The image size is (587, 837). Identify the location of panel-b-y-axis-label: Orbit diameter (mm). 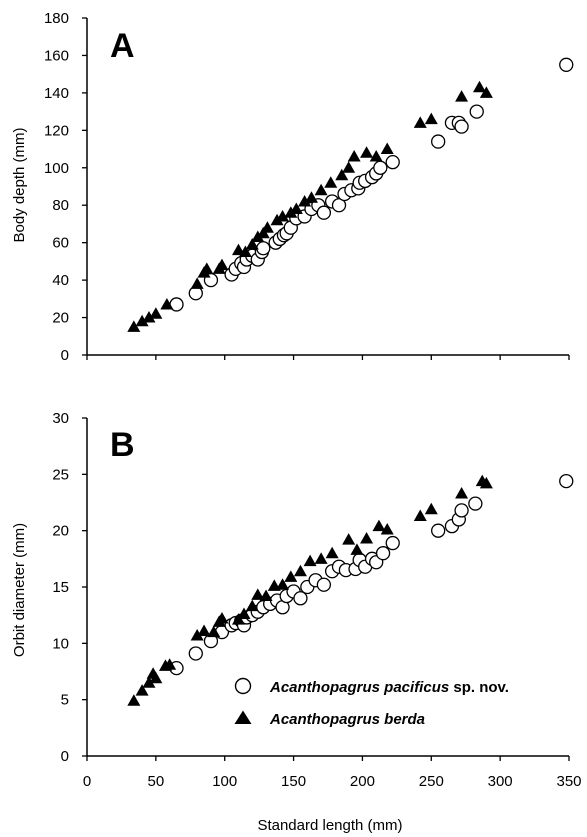
(19, 590).